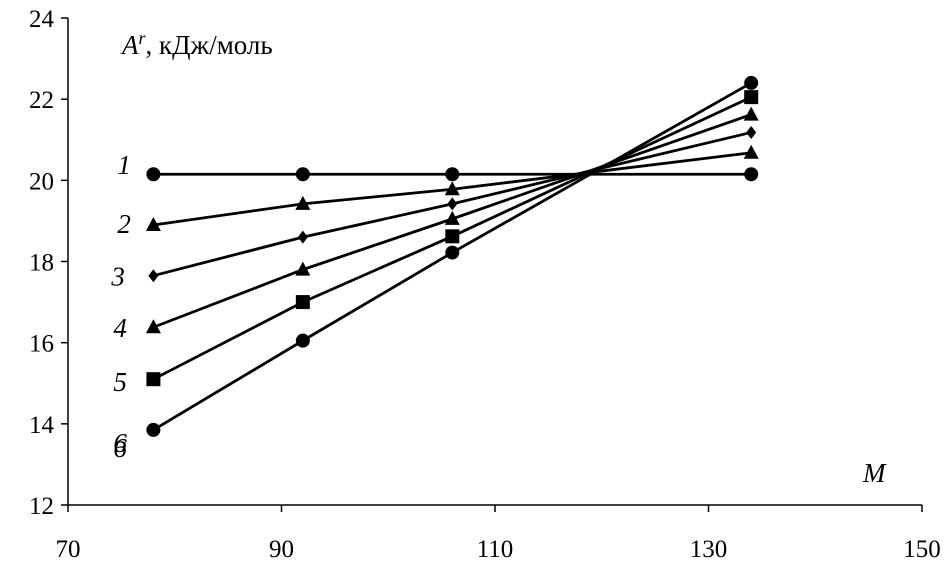 This screenshot has height=567, width=945. Describe the element at coordinates (209, 45) in the screenshot. I see `y-axis-units: , кДж/моль` at that location.